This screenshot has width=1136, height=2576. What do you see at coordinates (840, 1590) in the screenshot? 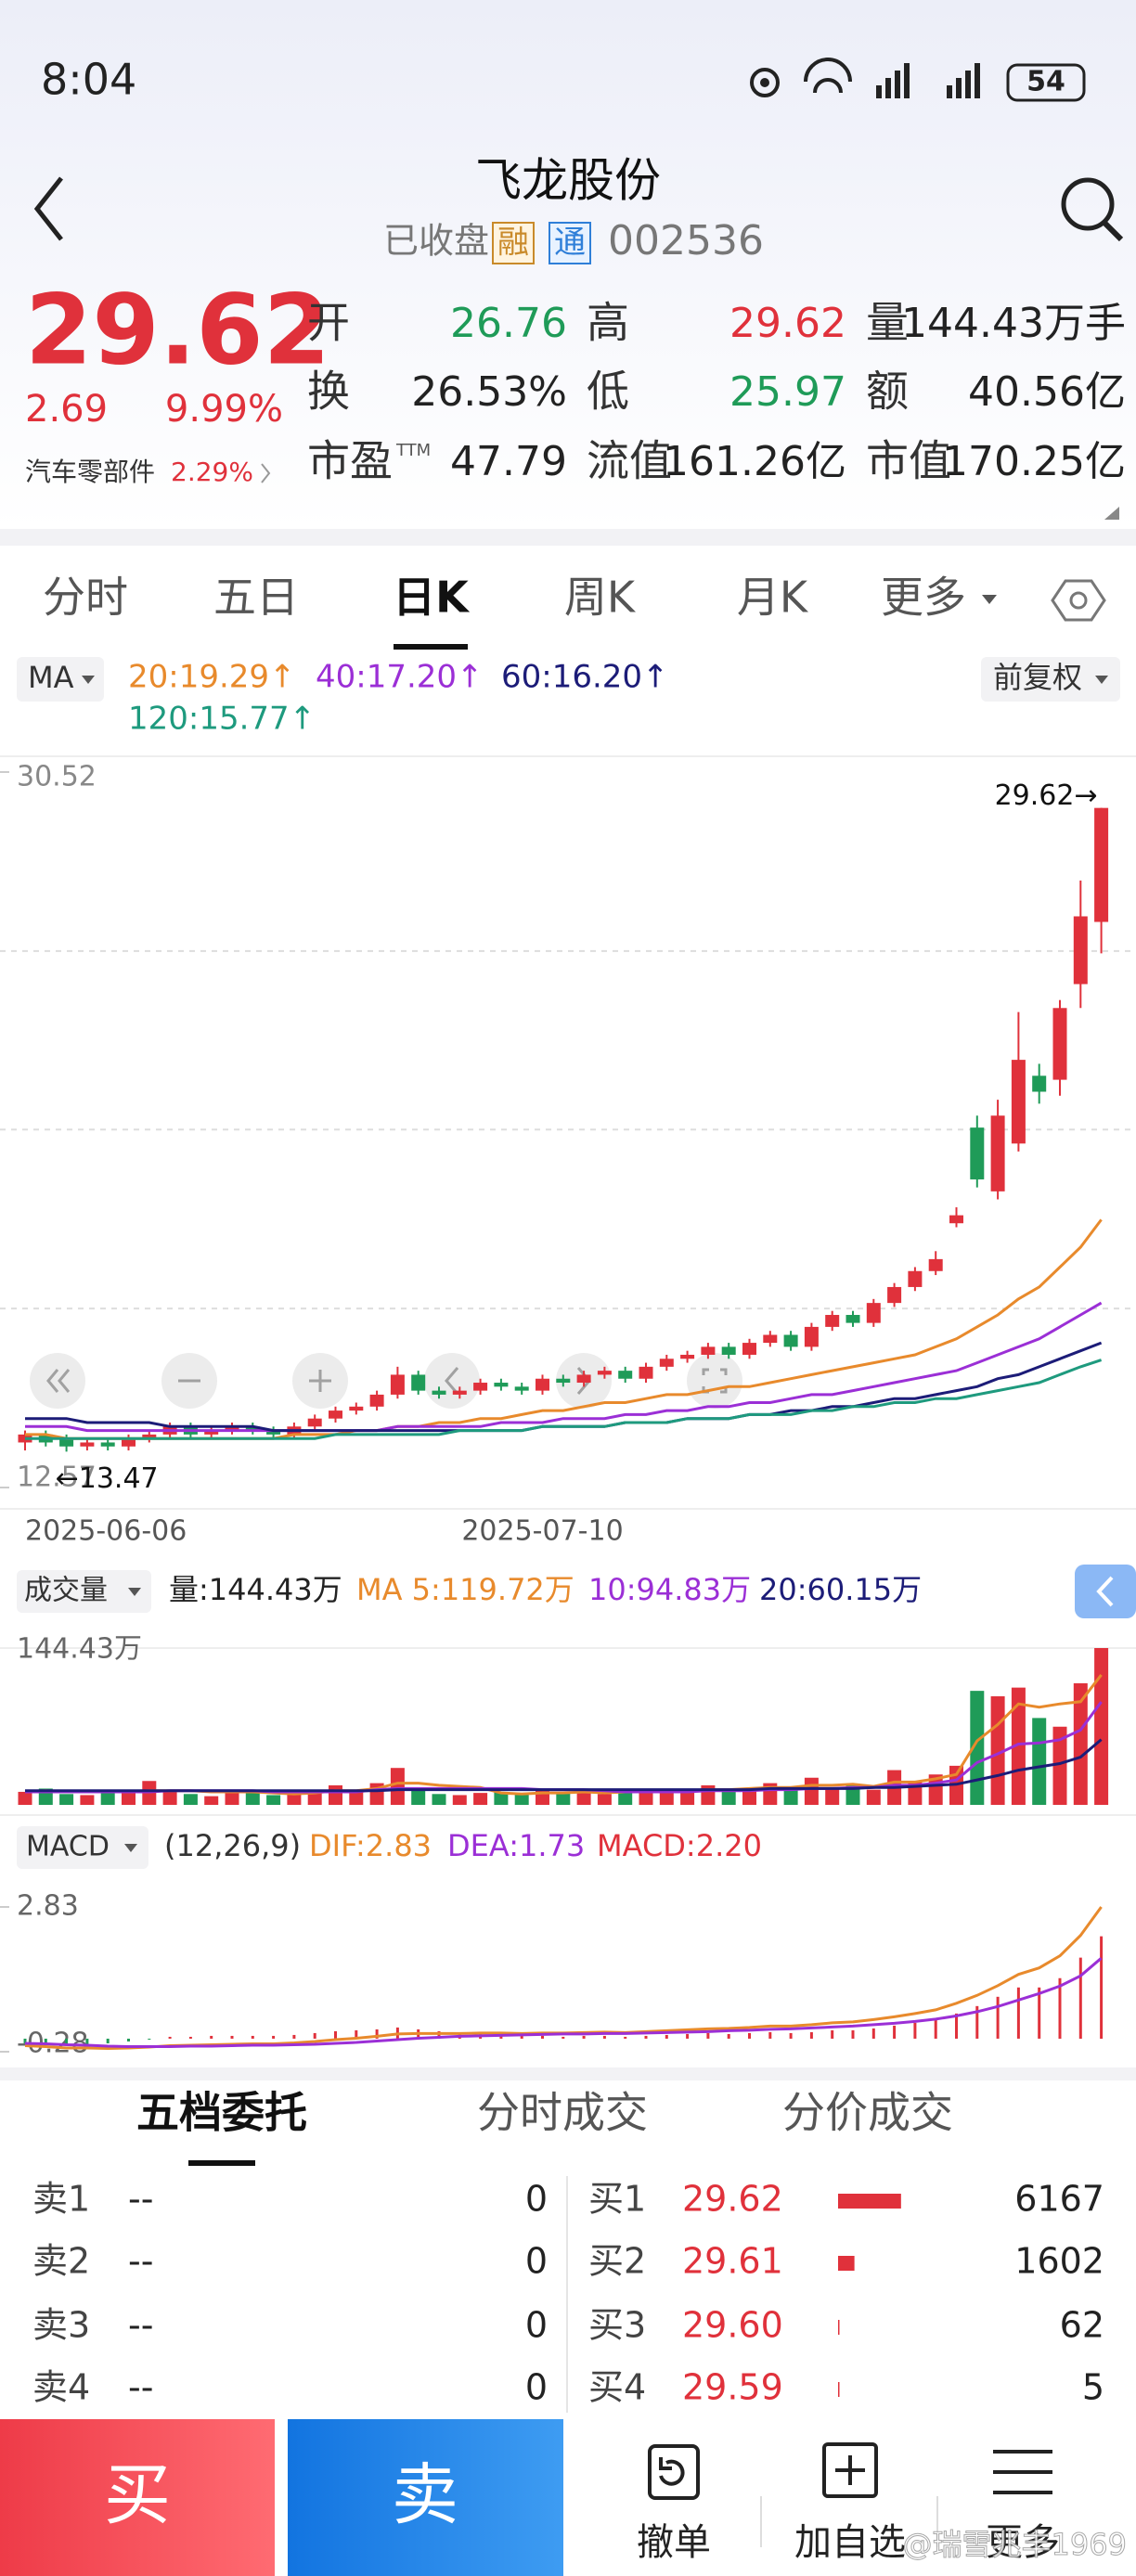
I see `legend-entry: 20:60.15万` at bounding box center [840, 1590].